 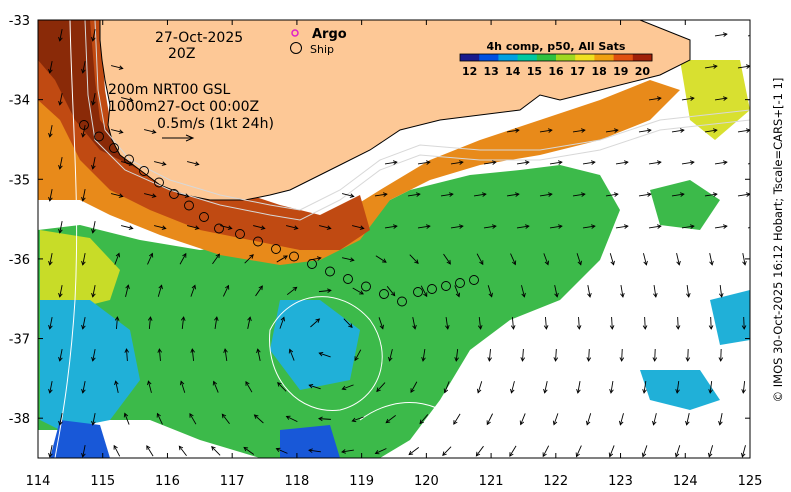 I want to click on y-tick-label: -36, so click(x=19, y=260).